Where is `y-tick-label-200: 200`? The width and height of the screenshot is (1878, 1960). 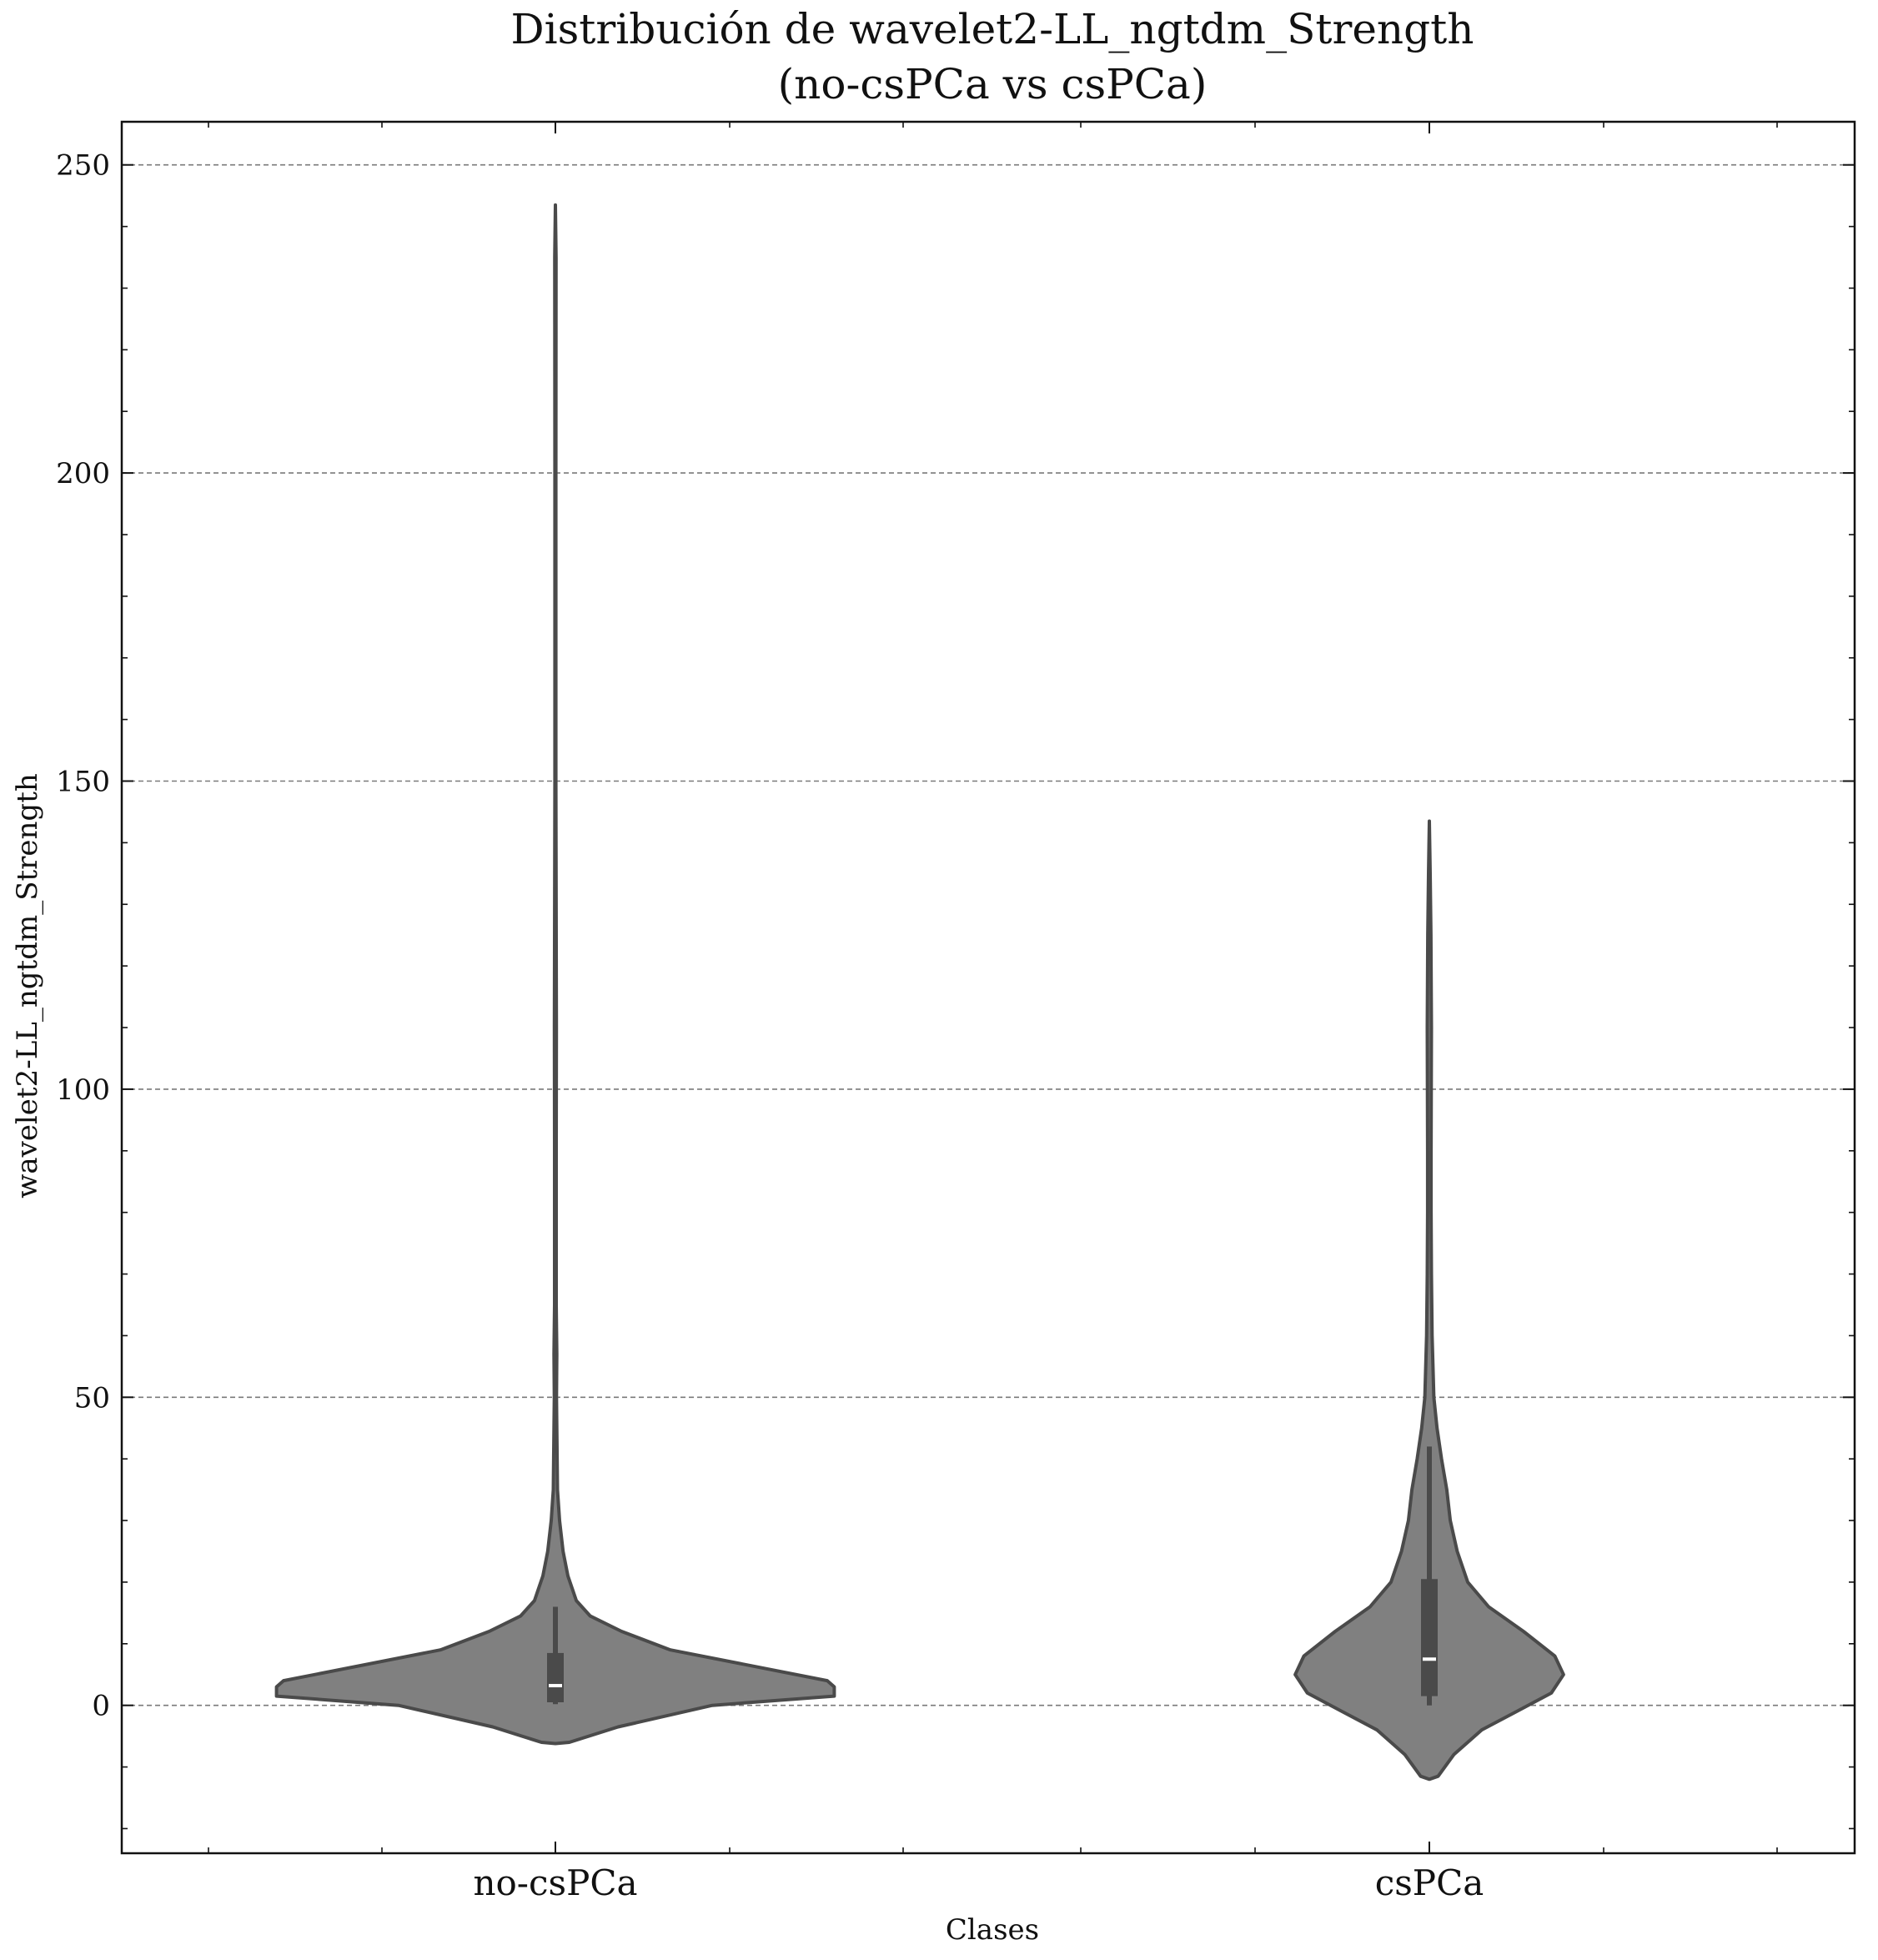
y-tick-label-200: 200 is located at coordinates (83, 473).